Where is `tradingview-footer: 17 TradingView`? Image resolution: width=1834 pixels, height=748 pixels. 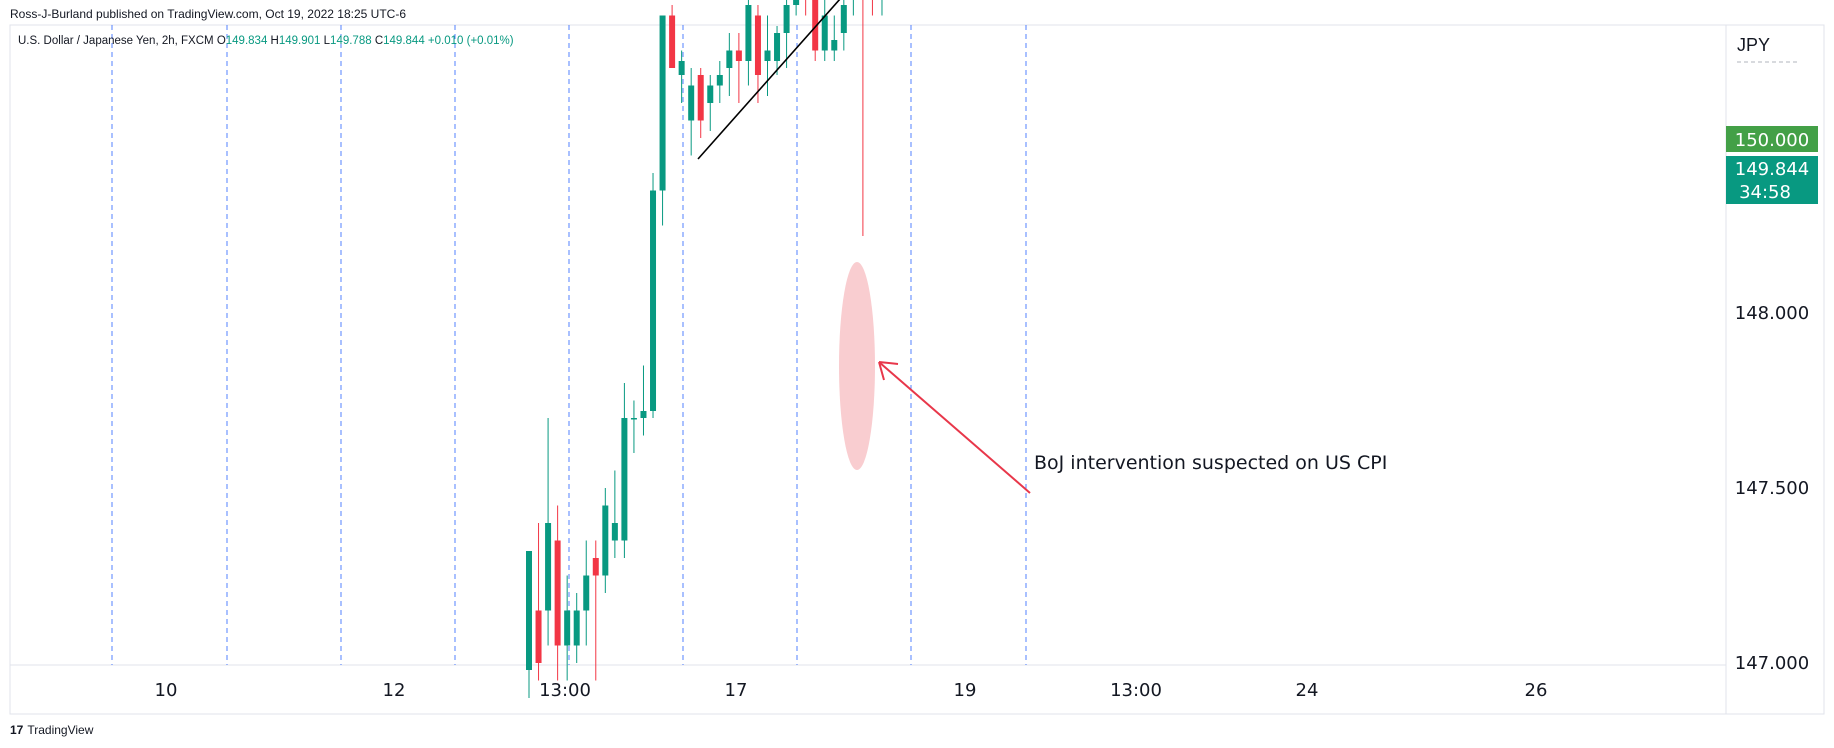
tradingview-footer: 17 TradingView is located at coordinates (51, 730).